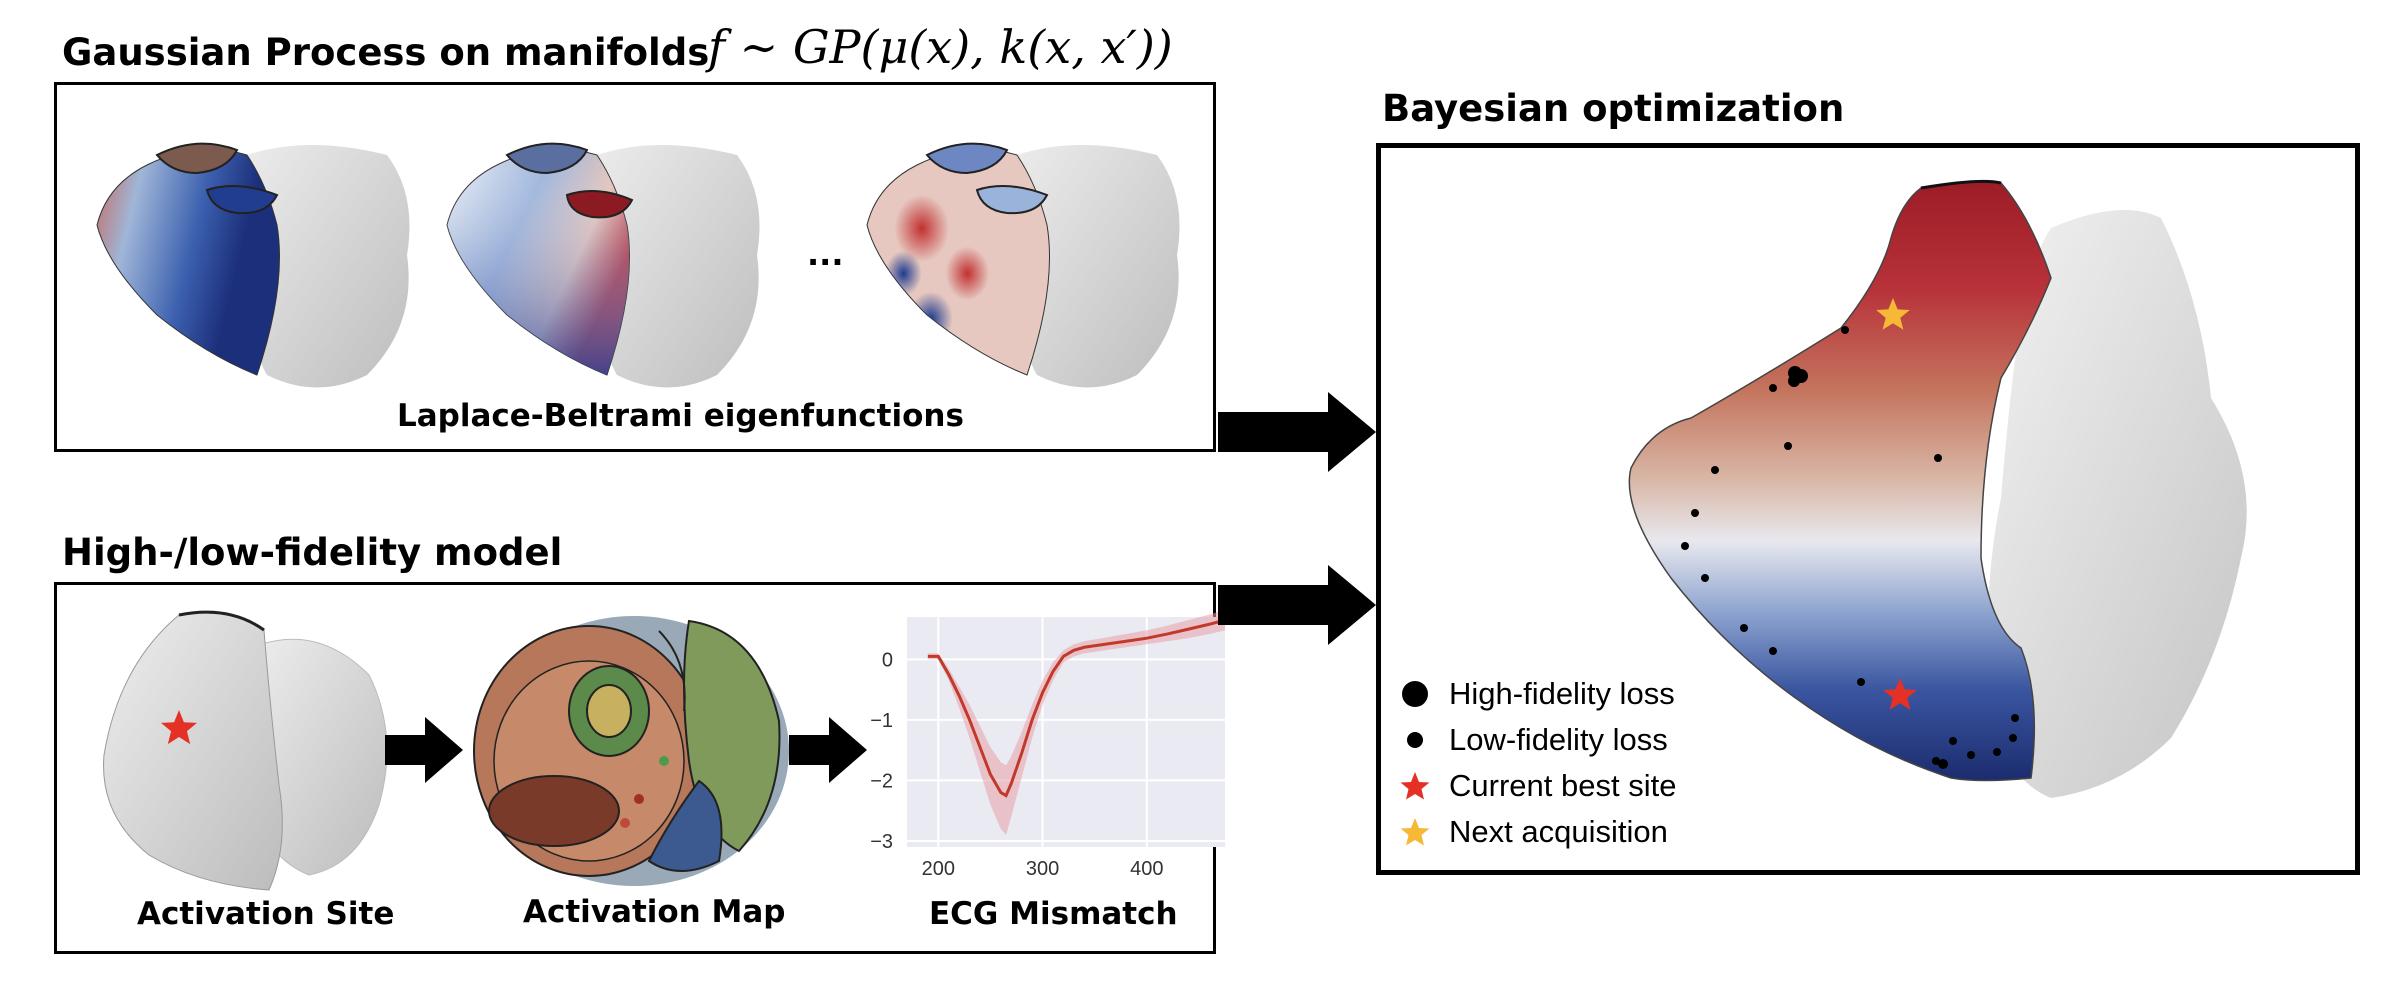 This screenshot has height=992, width=2388. What do you see at coordinates (631, 751) in the screenshot?
I see `activation-map-heart` at bounding box center [631, 751].